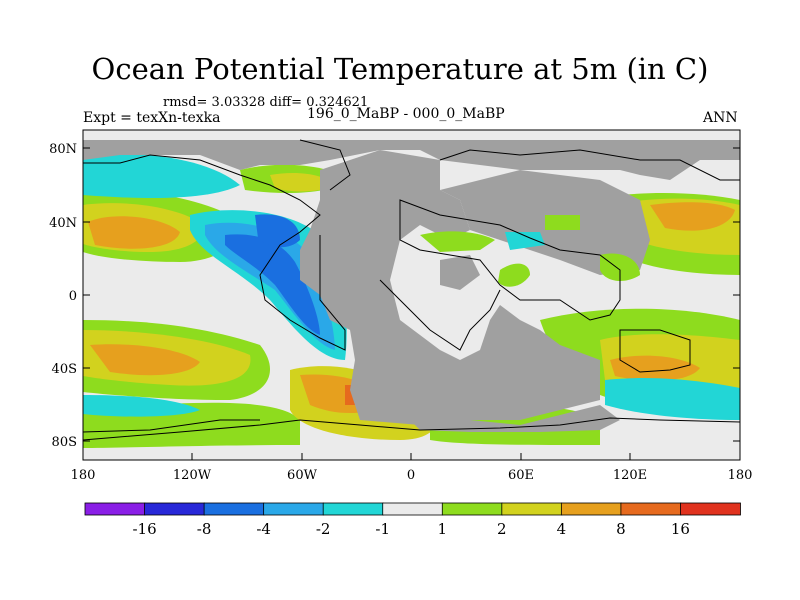 This screenshot has height=600, width=800. Describe the element at coordinates (73, 296) in the screenshot. I see `lat-label-0: 0` at that location.